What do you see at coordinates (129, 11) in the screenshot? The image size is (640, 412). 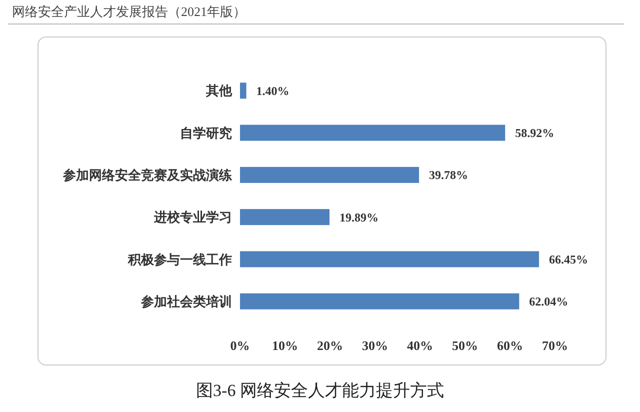 I see `text: 网络安全产业人才发展报告（2021年版）` at bounding box center [129, 11].